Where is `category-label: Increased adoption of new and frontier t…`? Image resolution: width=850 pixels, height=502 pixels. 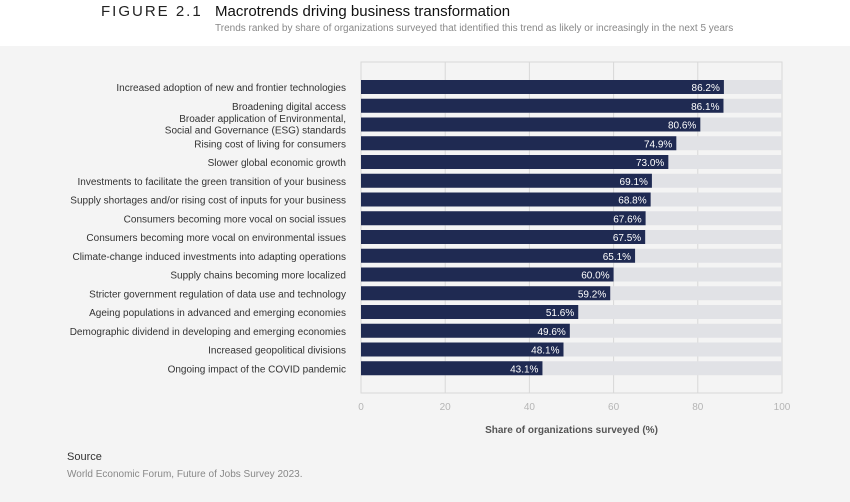 category-label: Increased adoption of new and frontier t… is located at coordinates (231, 88).